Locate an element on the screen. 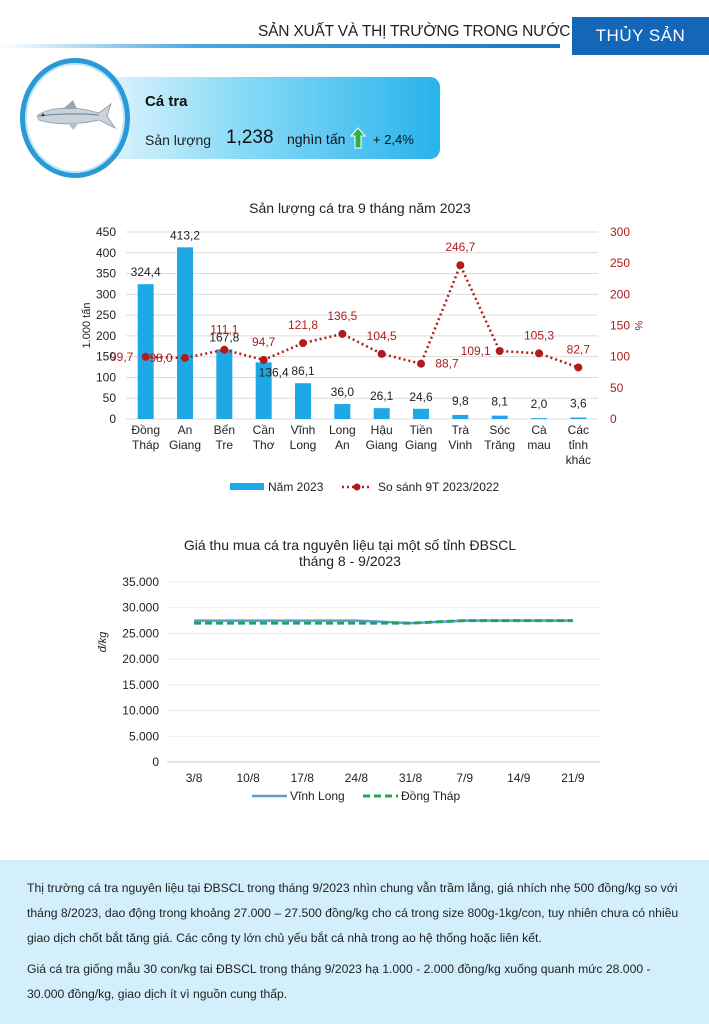 The height and width of the screenshot is (1024, 709). legend-marker-line is located at coordinates (357, 487).